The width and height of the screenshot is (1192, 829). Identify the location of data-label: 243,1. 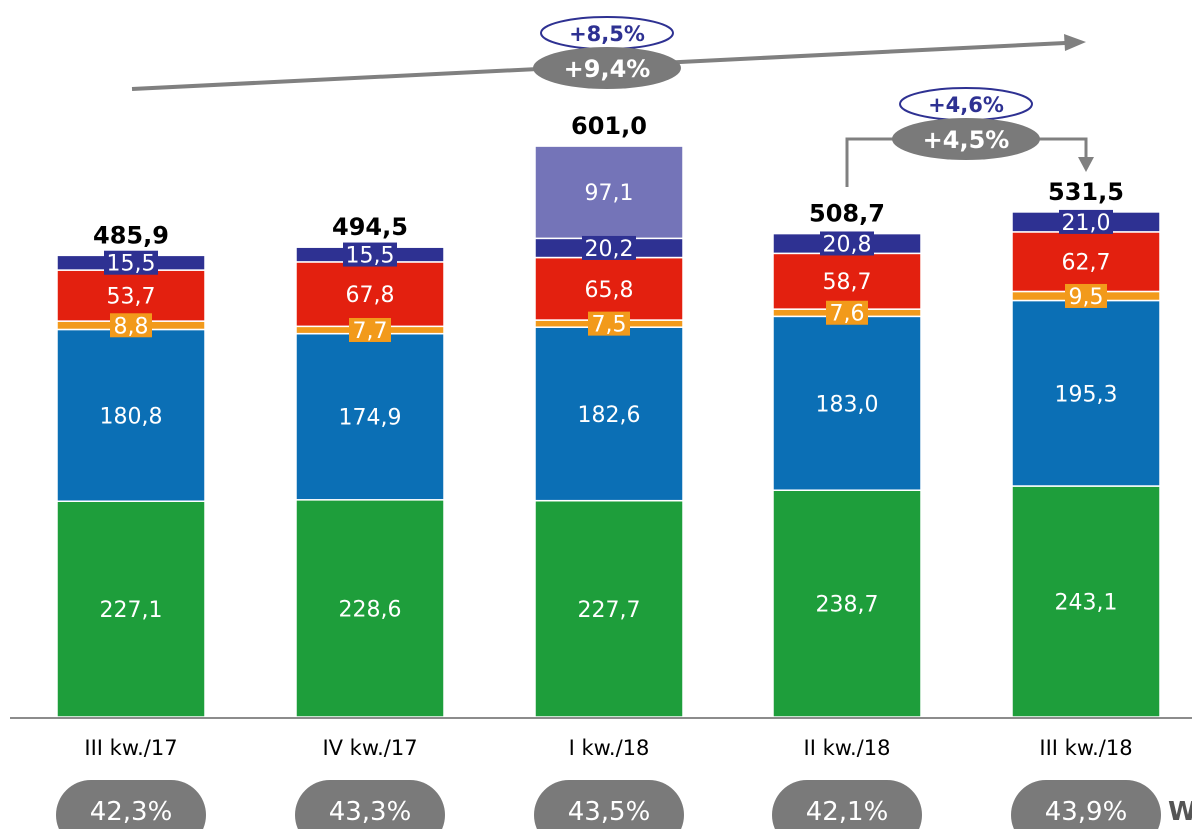
(1086, 603).